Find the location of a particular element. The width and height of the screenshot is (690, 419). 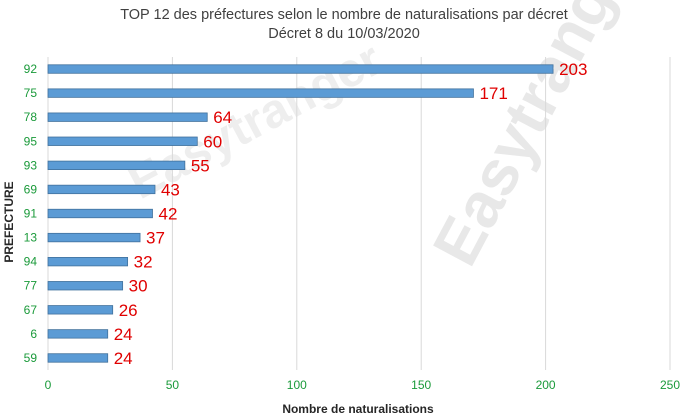

y-tick-label: 91 is located at coordinates (31, 214).